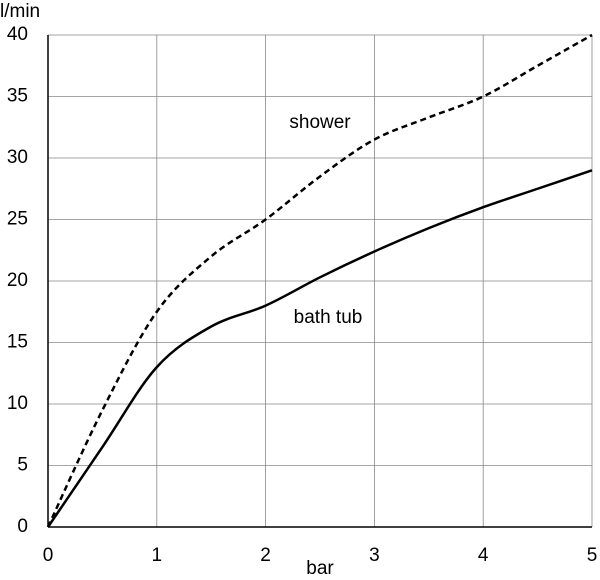  I want to click on y-axis-label: l/min, so click(20, 11).